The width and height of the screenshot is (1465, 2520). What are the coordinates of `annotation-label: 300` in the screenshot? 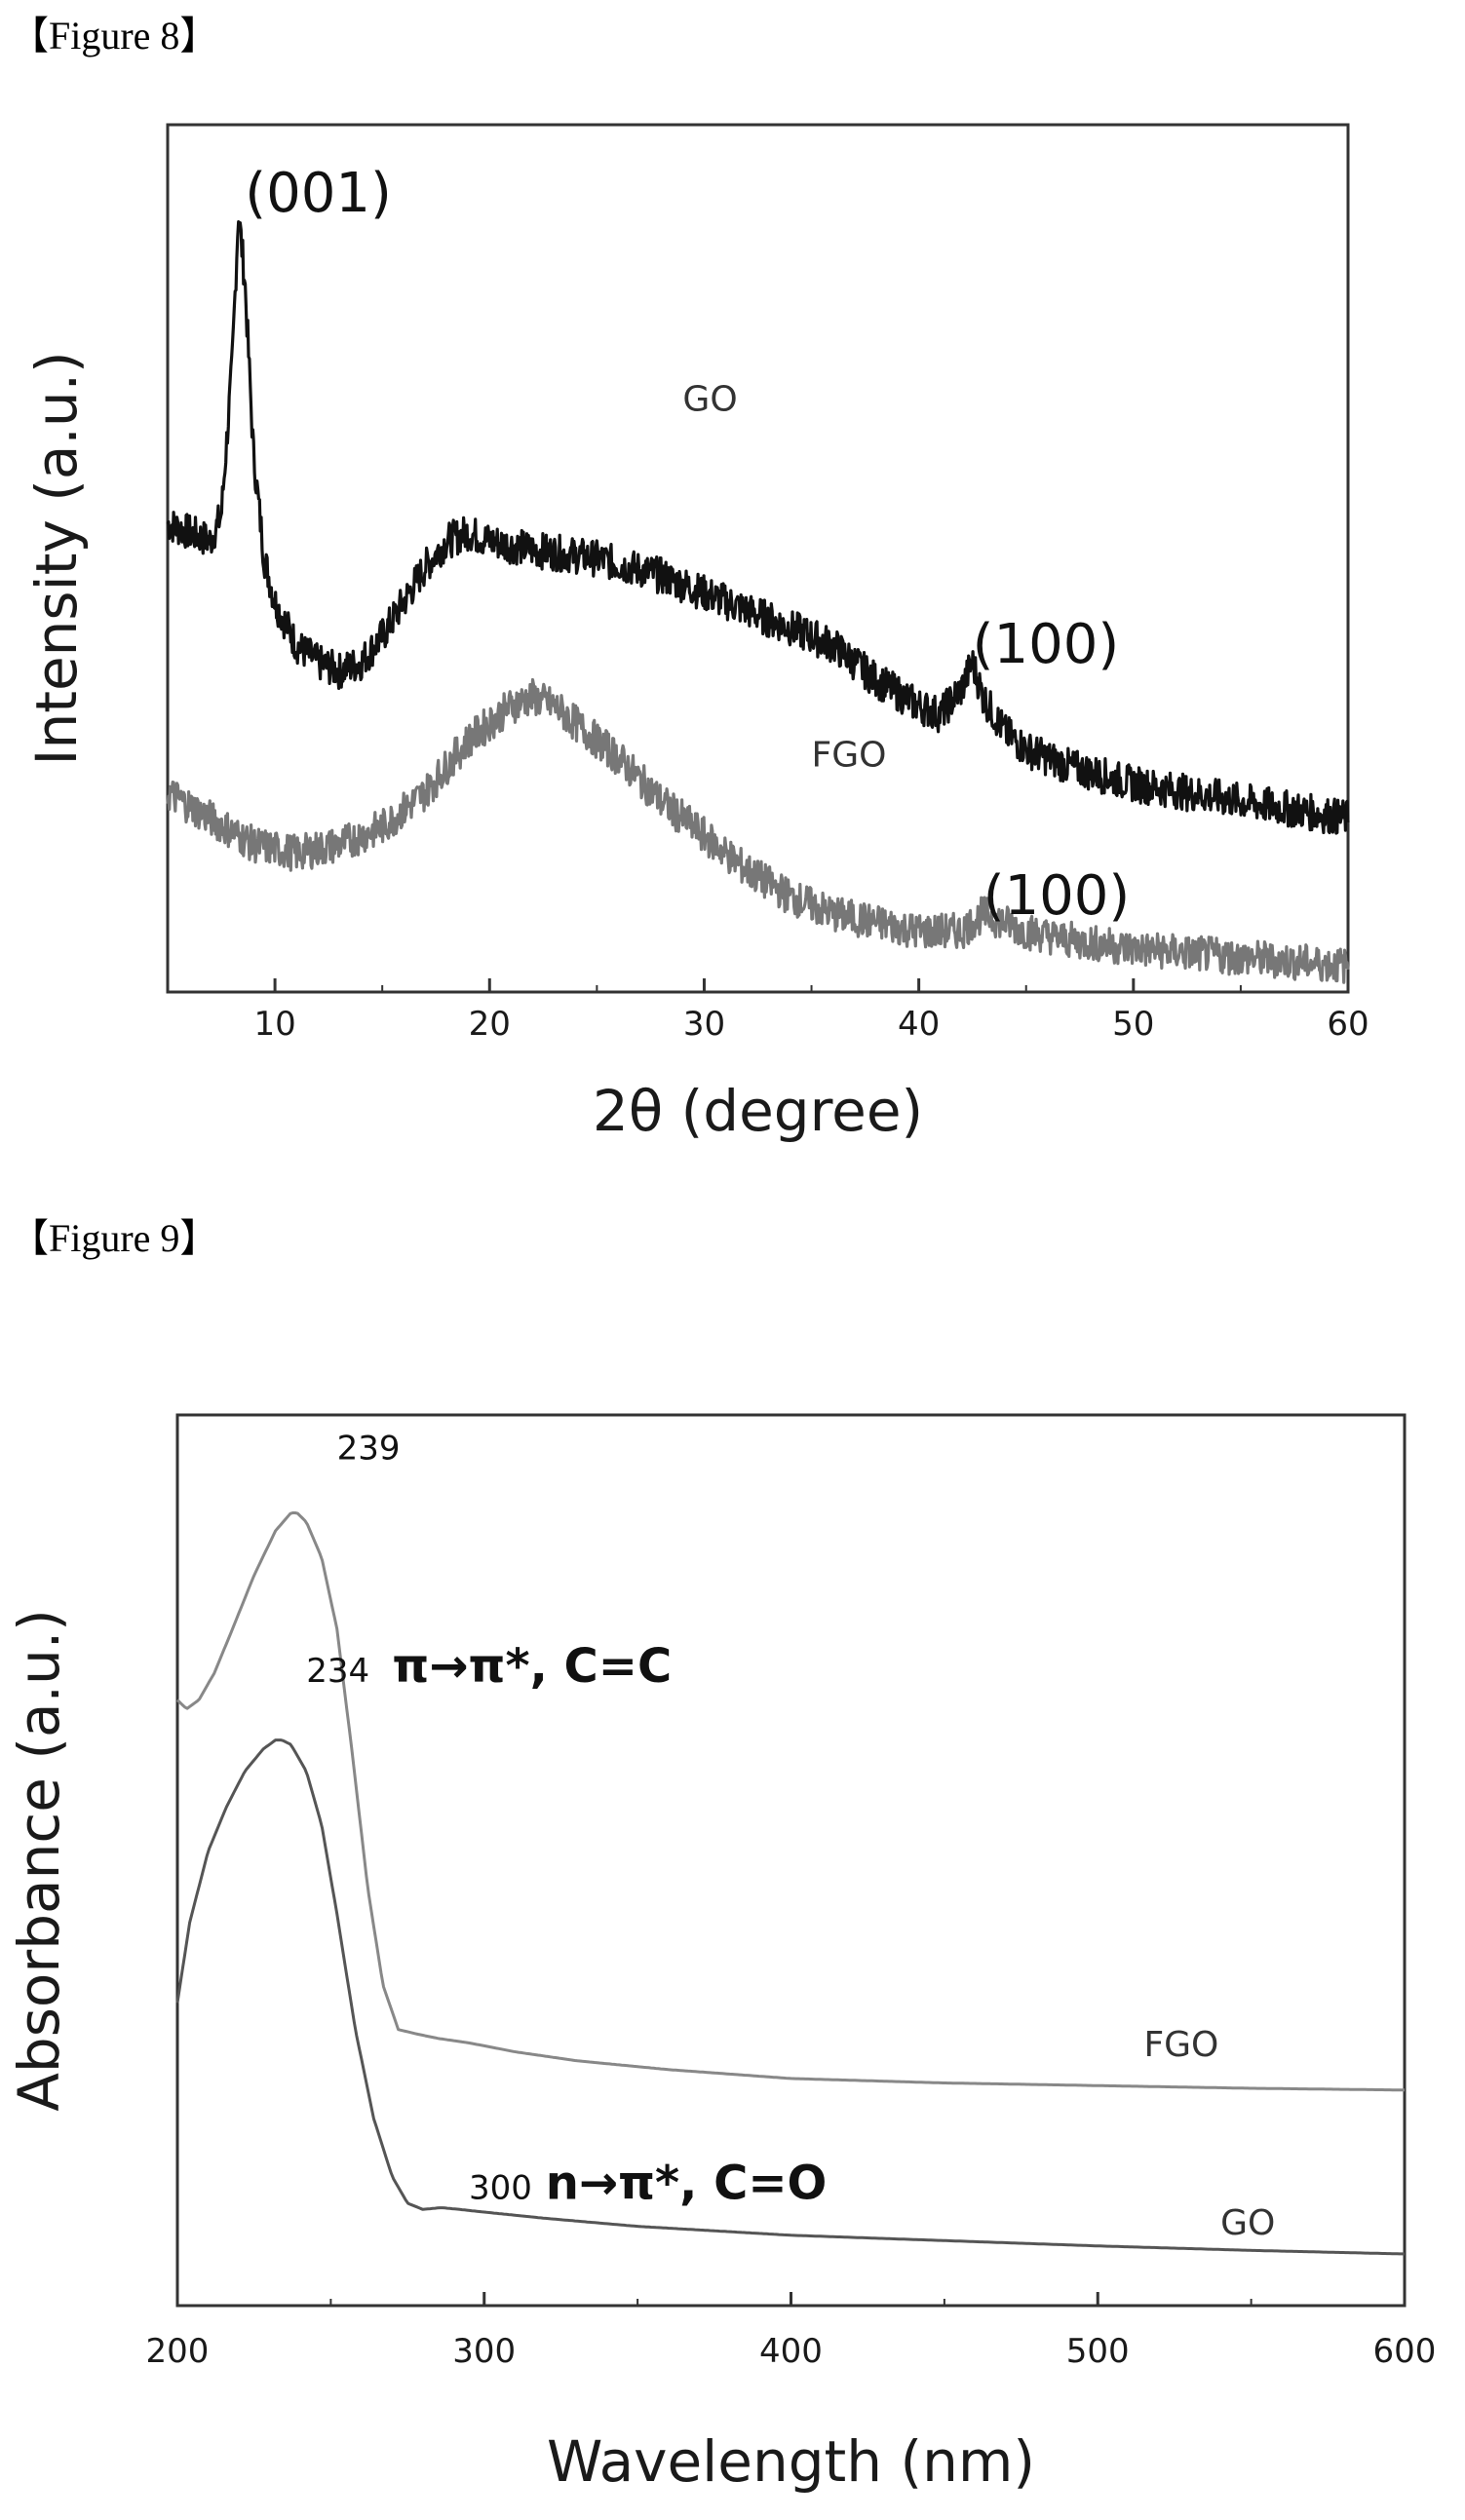 It's located at (500, 2187).